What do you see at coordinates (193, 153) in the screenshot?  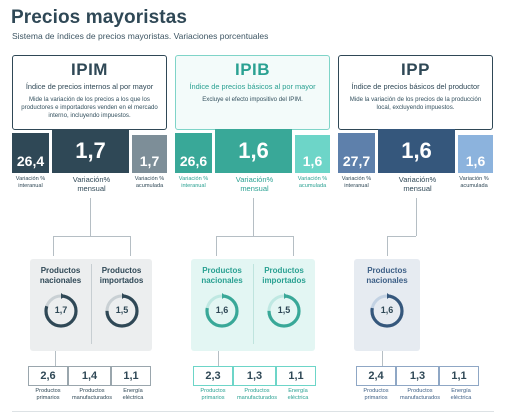 I see `stat-interanual: 26,6` at bounding box center [193, 153].